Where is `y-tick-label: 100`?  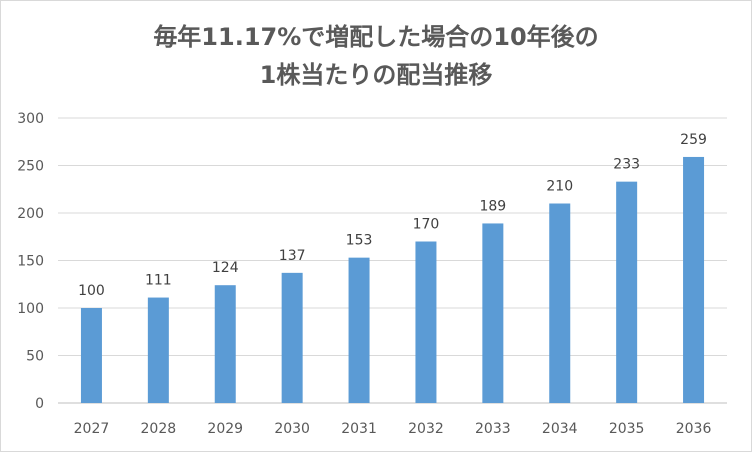 y-tick-label: 100 is located at coordinates (30, 309).